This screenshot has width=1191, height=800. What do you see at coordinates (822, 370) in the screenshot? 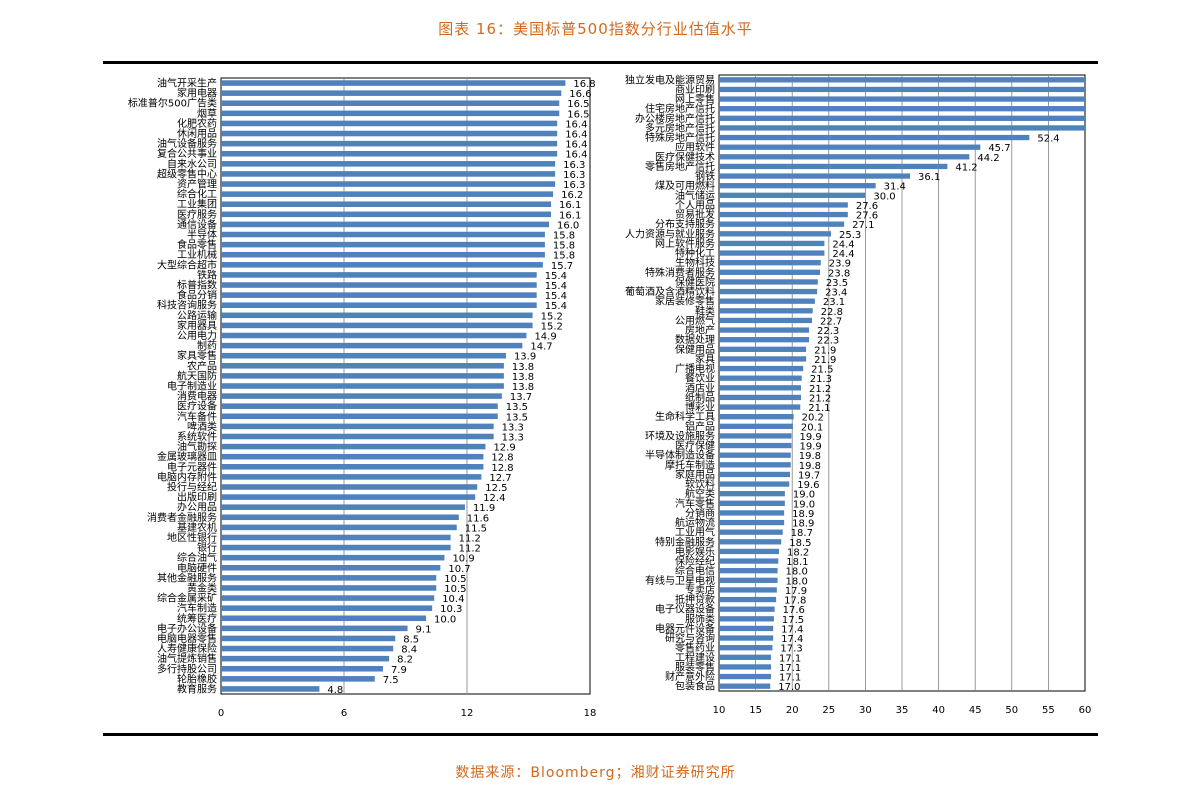
I see `data-label: 21.5` at bounding box center [822, 370].